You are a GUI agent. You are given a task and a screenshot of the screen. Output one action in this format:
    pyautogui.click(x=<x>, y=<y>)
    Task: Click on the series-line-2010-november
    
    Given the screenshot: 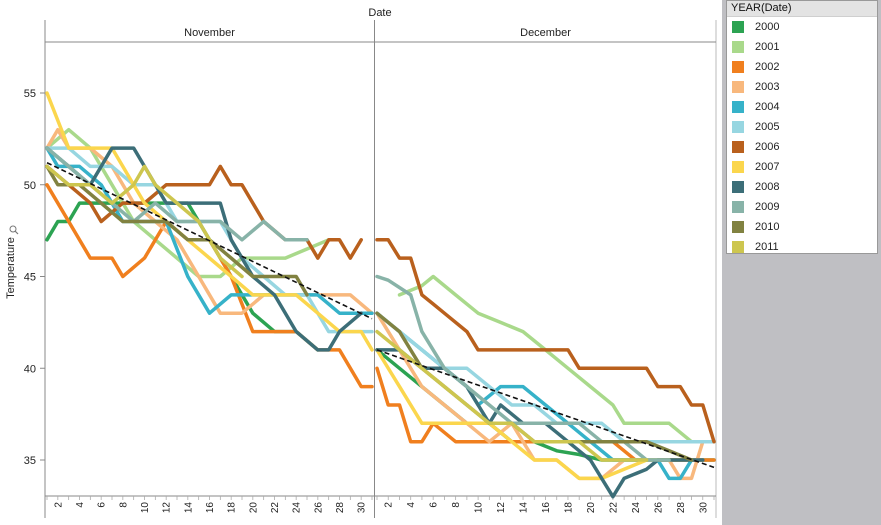 What is the action you would take?
    pyautogui.click(x=177, y=230)
    